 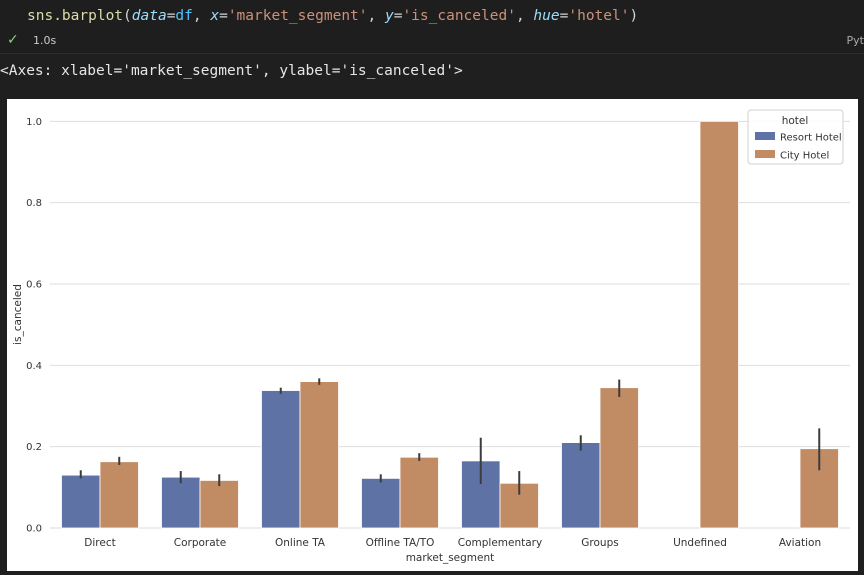 What do you see at coordinates (297, 16) in the screenshot?
I see `code-str-x: 'market_segment'` at bounding box center [297, 16].